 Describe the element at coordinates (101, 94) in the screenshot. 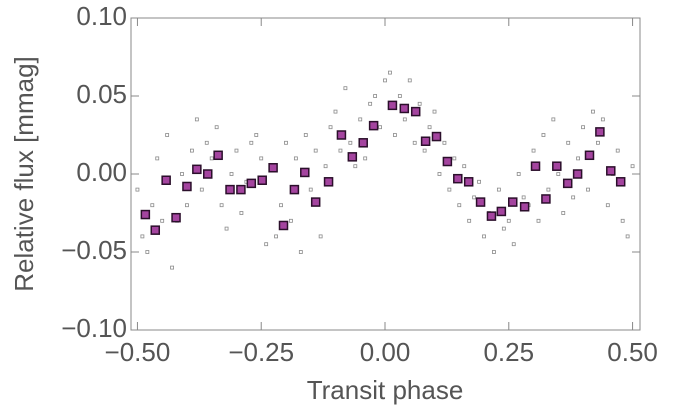

I see `y-tick-label: 0.05` at that location.